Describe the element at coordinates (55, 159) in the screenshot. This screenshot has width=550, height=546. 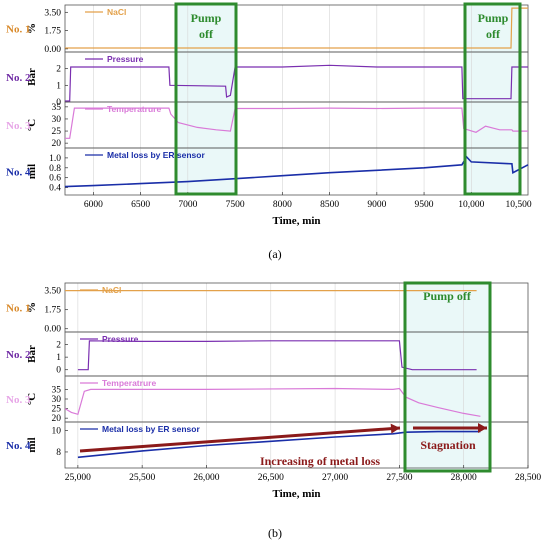
I see `y-tick-label: 1.0` at that location.